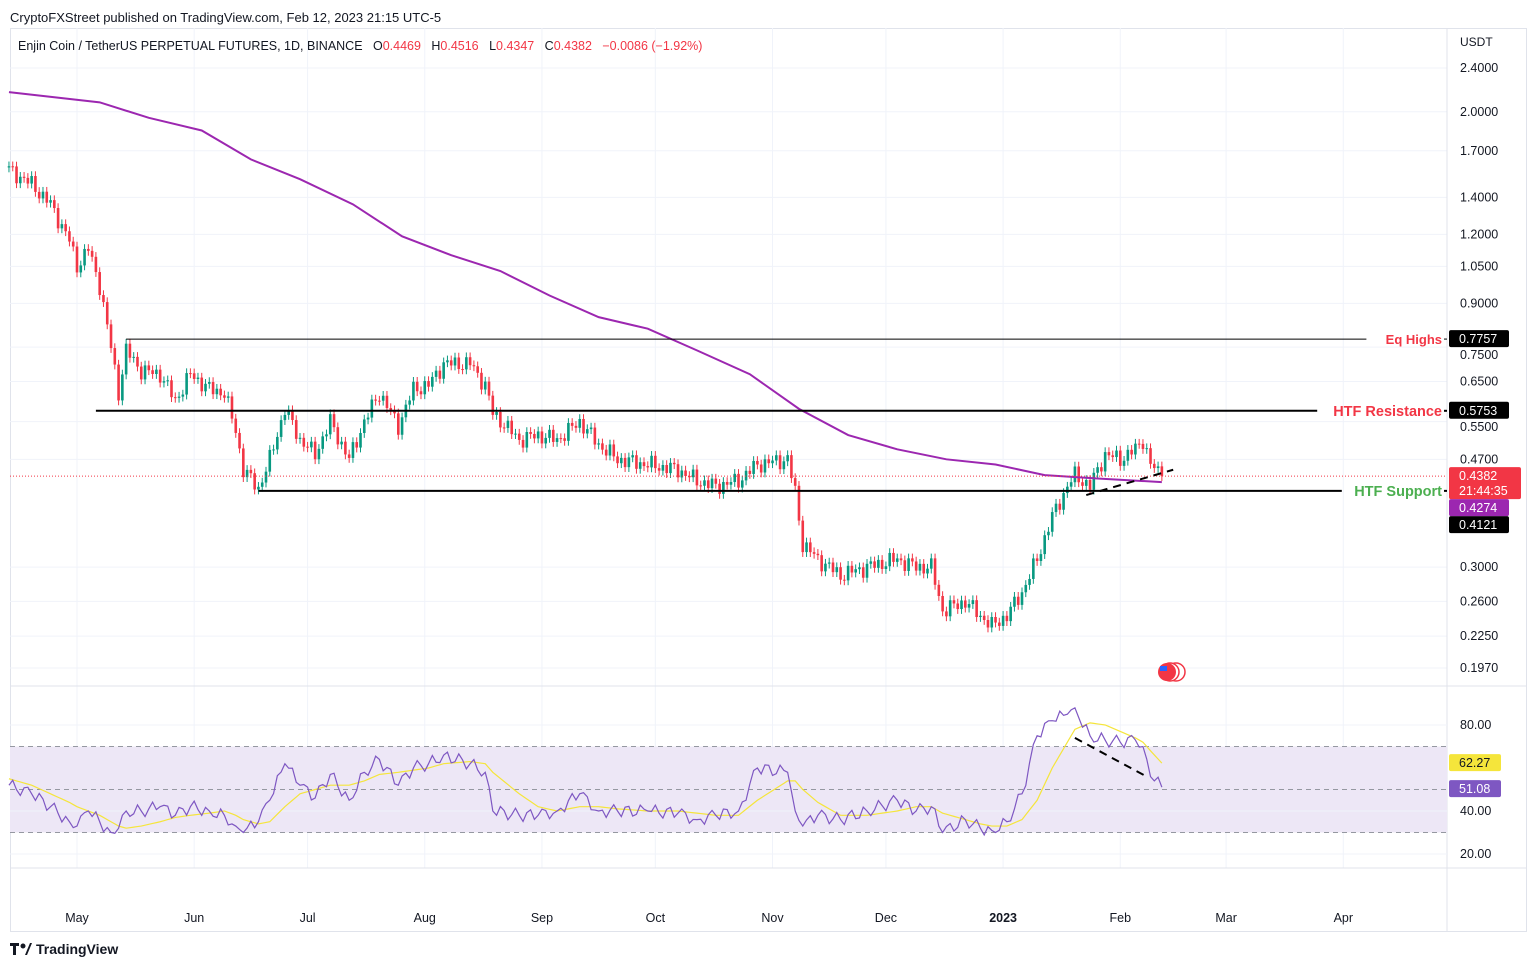 The image size is (1536, 968). What do you see at coordinates (1479, 303) in the screenshot?
I see `price-tick-label: 0.9000` at bounding box center [1479, 303].